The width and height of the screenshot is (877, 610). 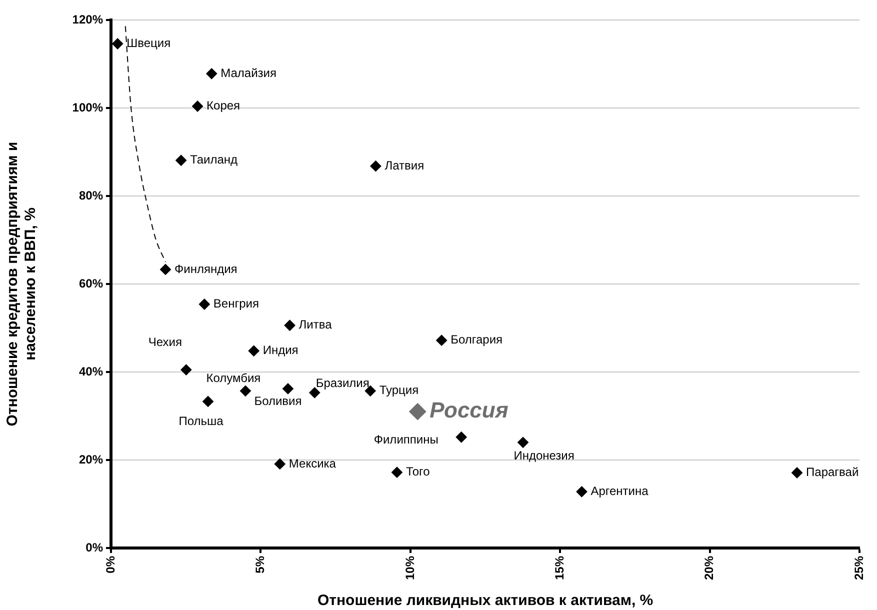 I want to click on series-label: Венгрия, so click(x=236, y=303).